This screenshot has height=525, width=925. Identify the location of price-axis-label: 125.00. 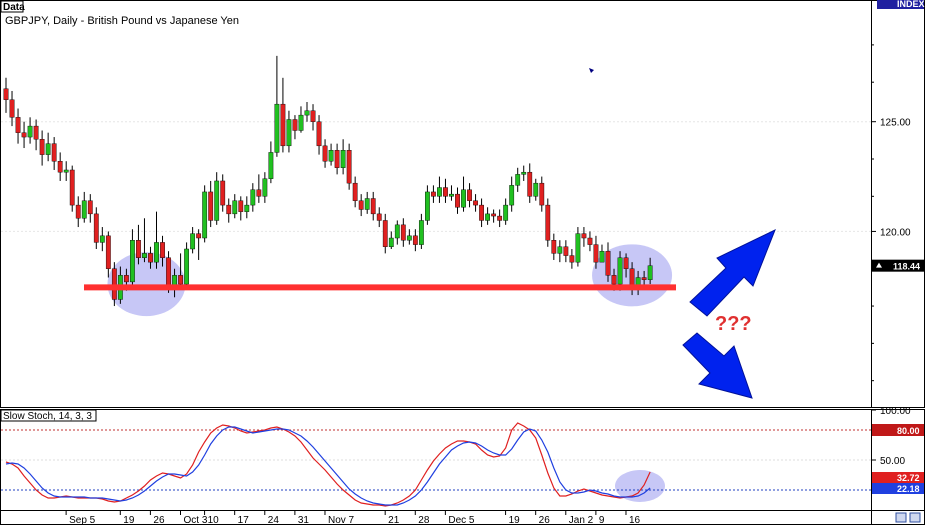
(895, 123).